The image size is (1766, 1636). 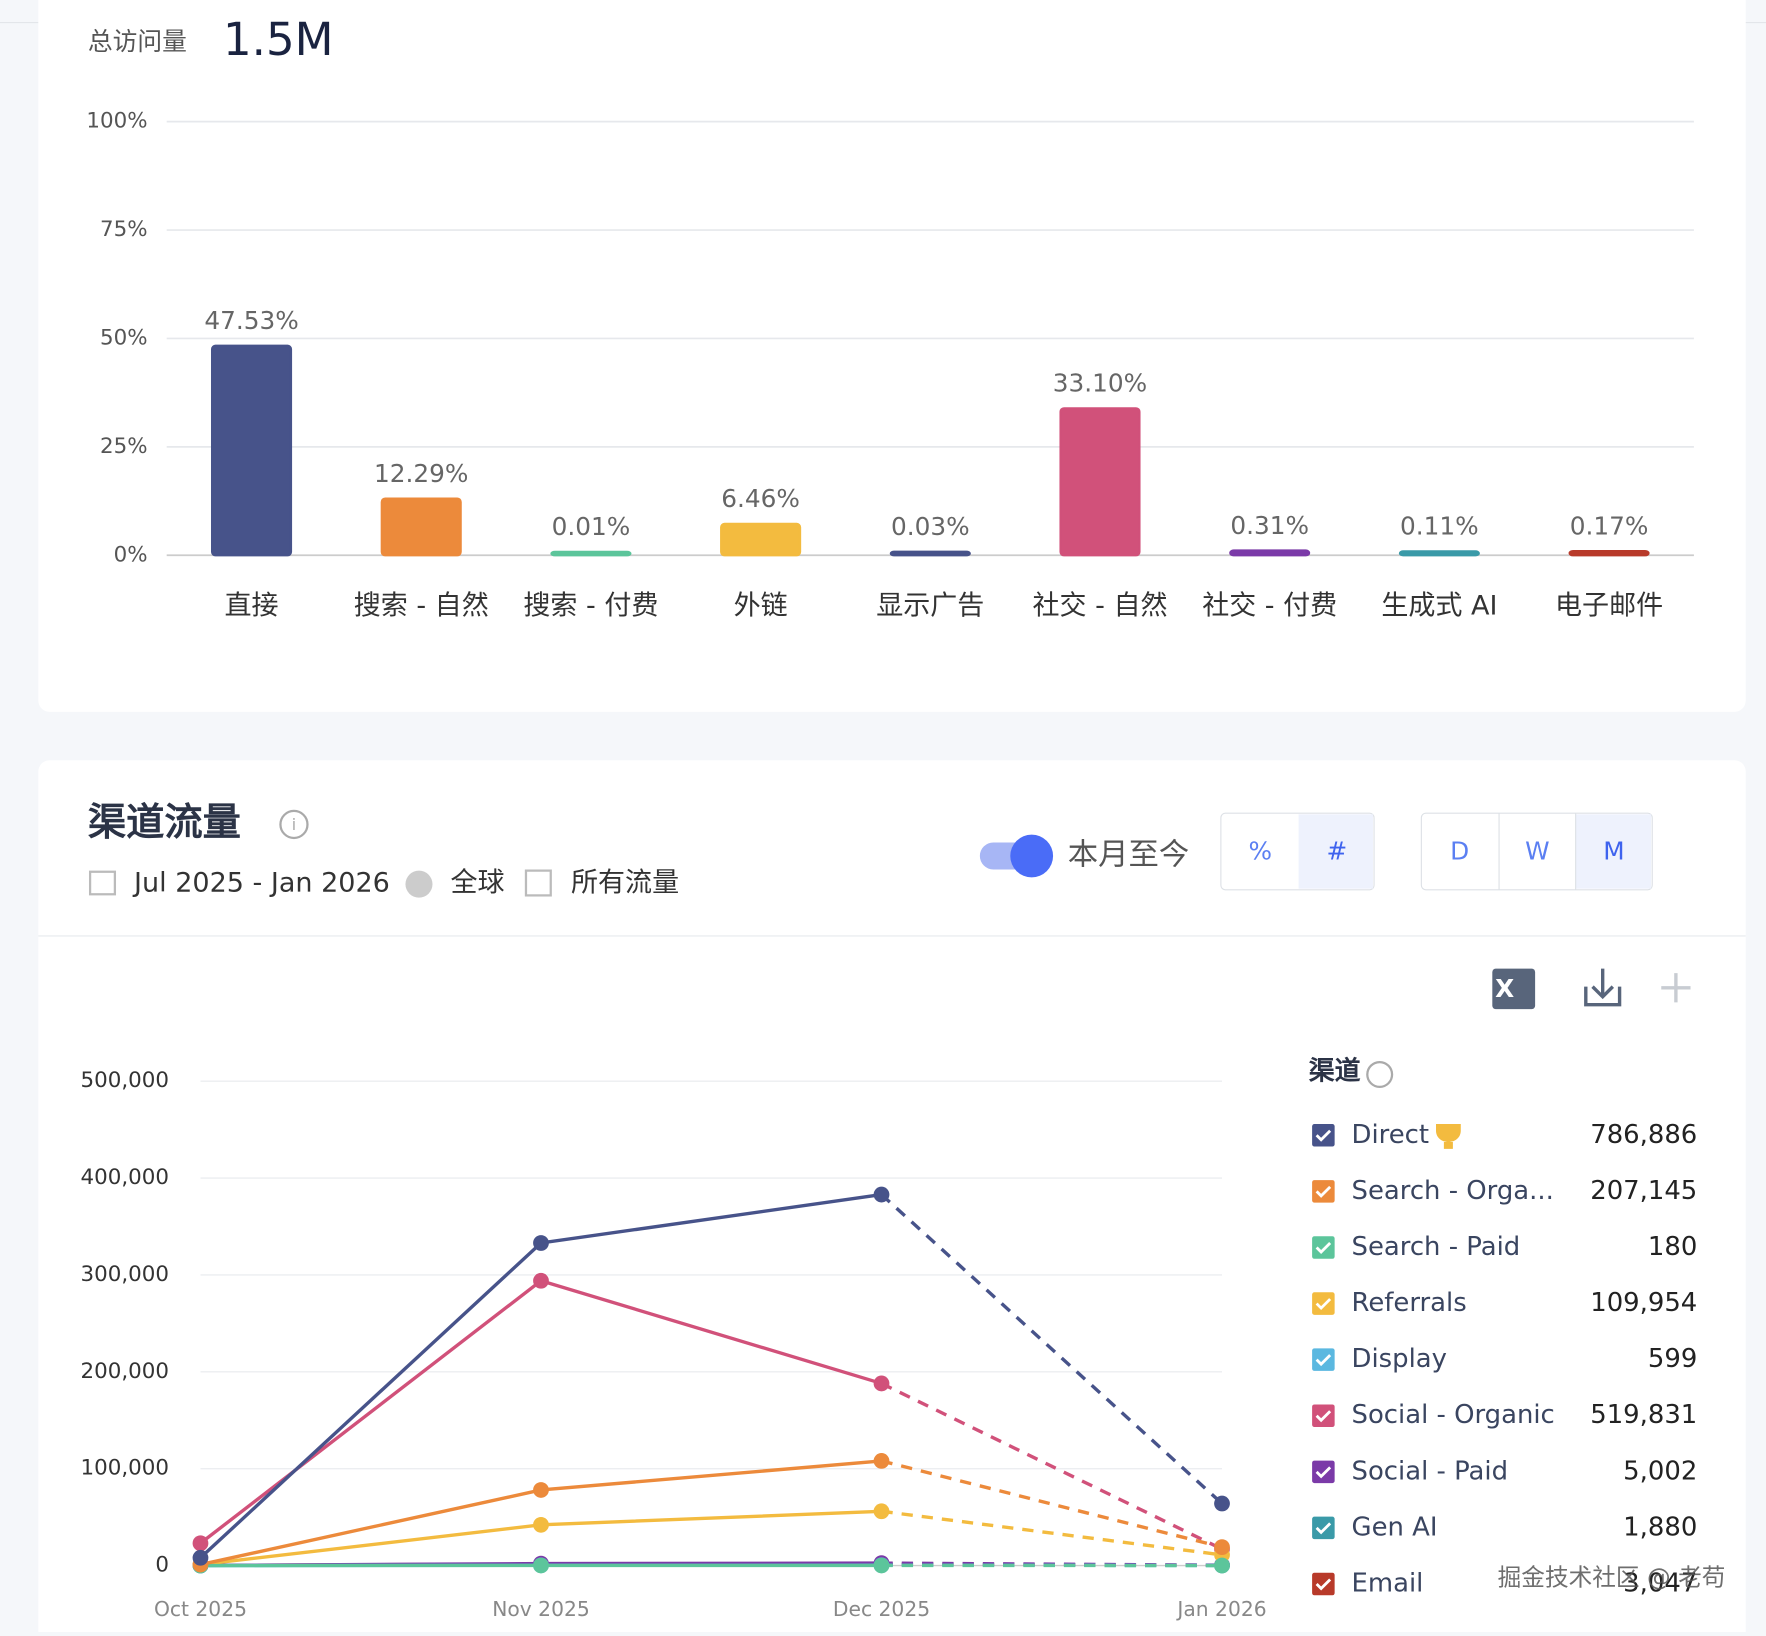 What do you see at coordinates (1660, 1527) in the screenshot?
I see `legend-total: 1,880` at bounding box center [1660, 1527].